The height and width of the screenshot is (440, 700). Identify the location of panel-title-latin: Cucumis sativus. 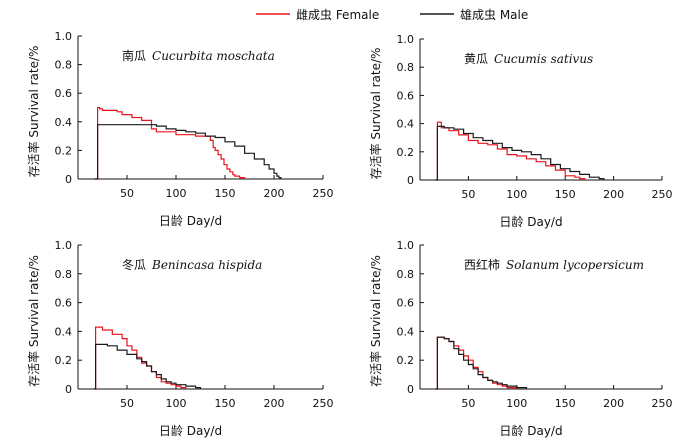
(543, 59).